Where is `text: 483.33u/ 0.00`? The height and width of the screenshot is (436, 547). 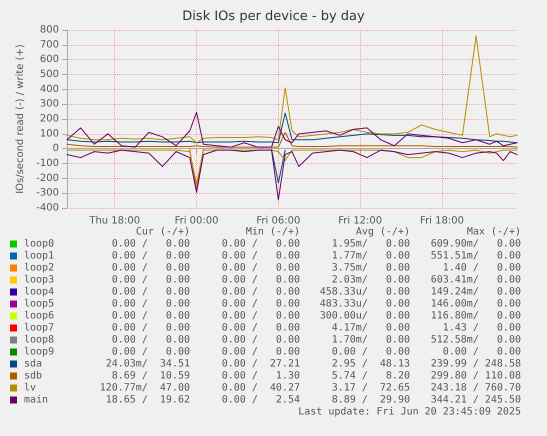
text: 483.33u/ 0.00 is located at coordinates (365, 304).